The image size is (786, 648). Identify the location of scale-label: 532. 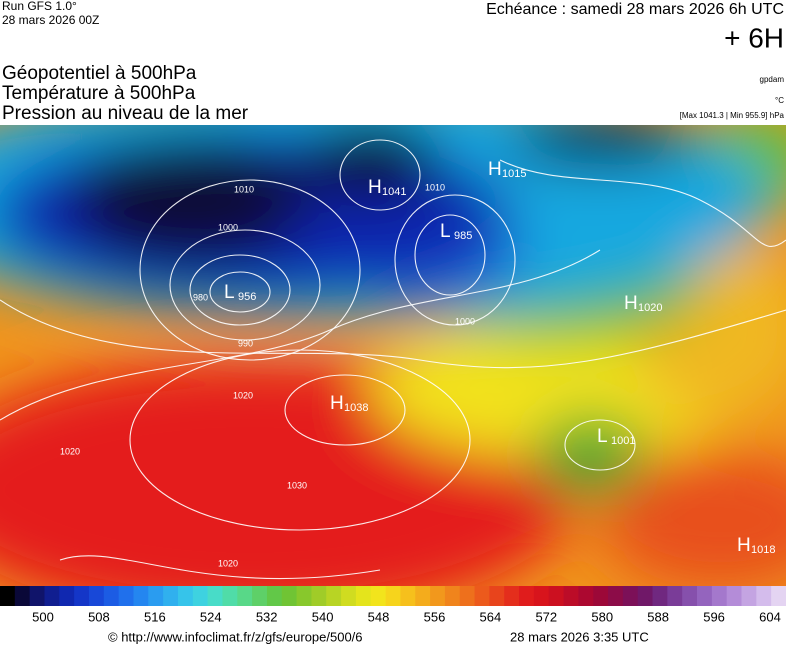
(267, 616).